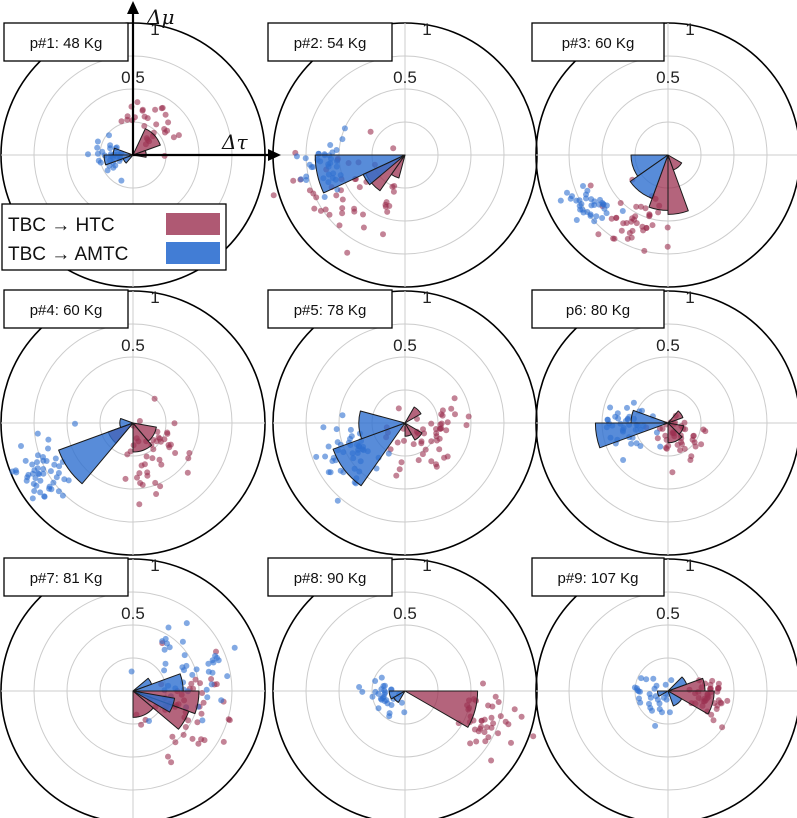 This screenshot has width=797, height=818. What do you see at coordinates (66, 43) in the screenshot?
I see `panel-title: p#1: 48 Kg` at bounding box center [66, 43].